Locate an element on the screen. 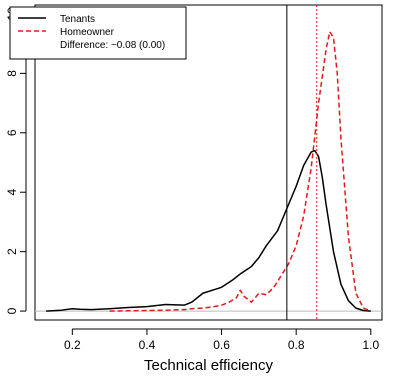  legend-label-homeowner: Homeowner is located at coordinates (87, 32).